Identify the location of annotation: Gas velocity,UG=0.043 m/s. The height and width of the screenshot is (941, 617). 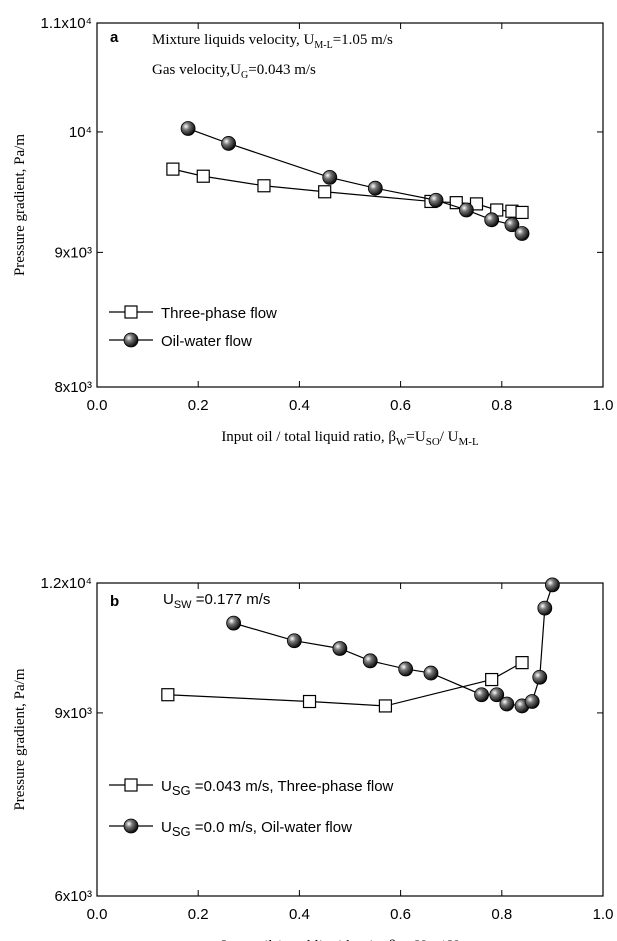
(234, 71).